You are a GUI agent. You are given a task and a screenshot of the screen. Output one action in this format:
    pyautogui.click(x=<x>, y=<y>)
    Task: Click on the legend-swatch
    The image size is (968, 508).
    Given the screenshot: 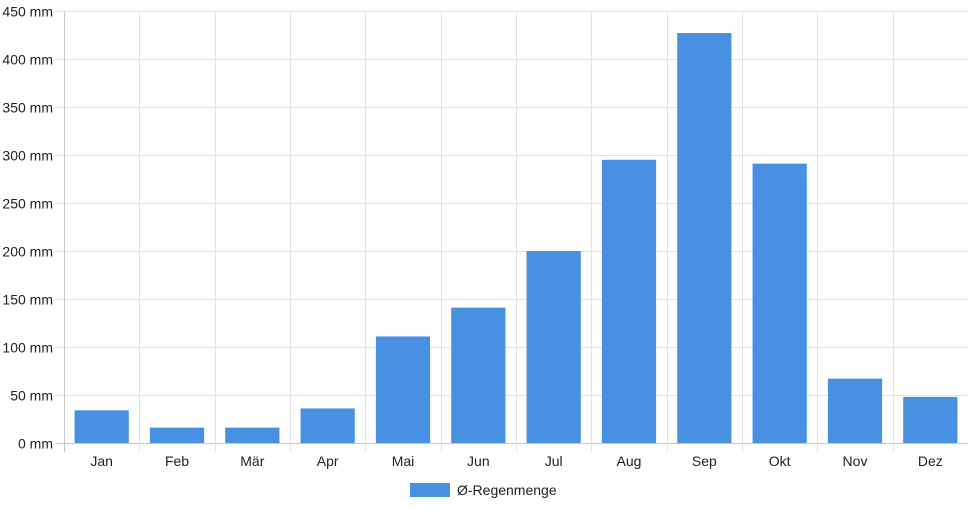 What is the action you would take?
    pyautogui.click(x=430, y=490)
    